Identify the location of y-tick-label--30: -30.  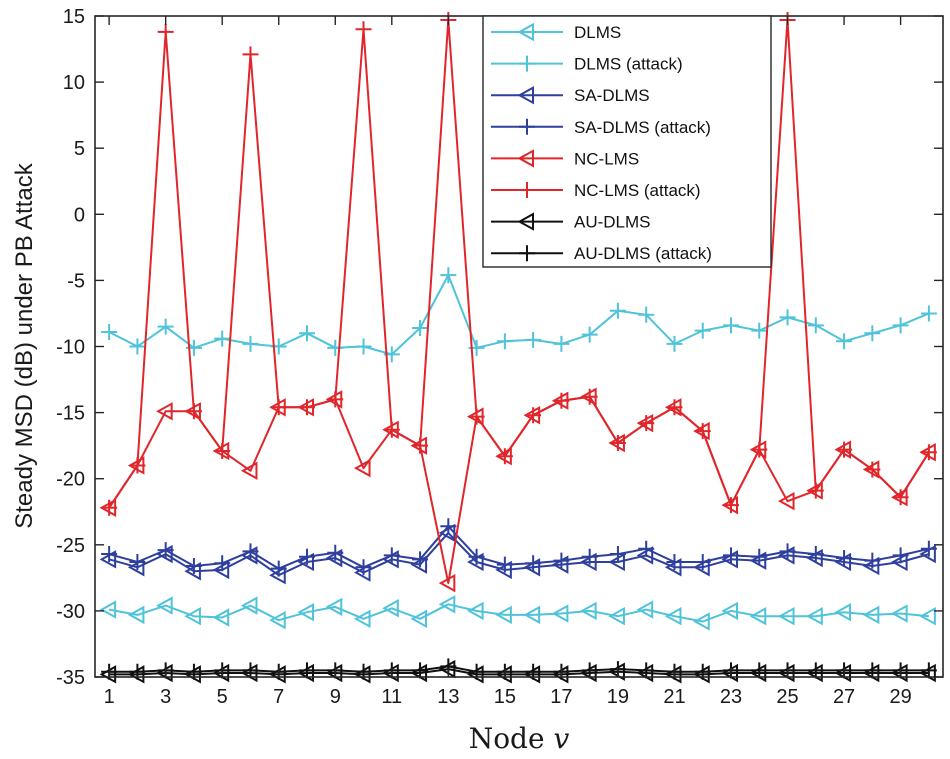
(70, 612).